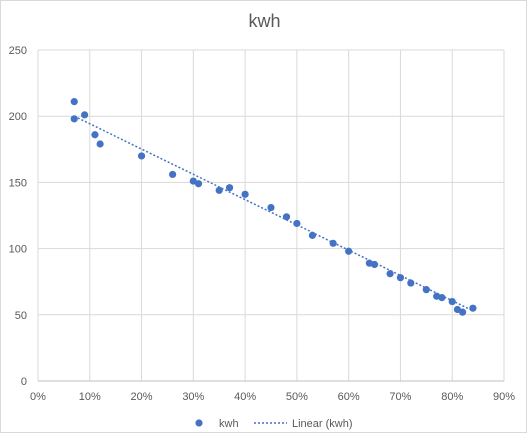 The image size is (527, 434). Describe the element at coordinates (245, 397) in the screenshot. I see `x-tick-label: 40%` at that location.